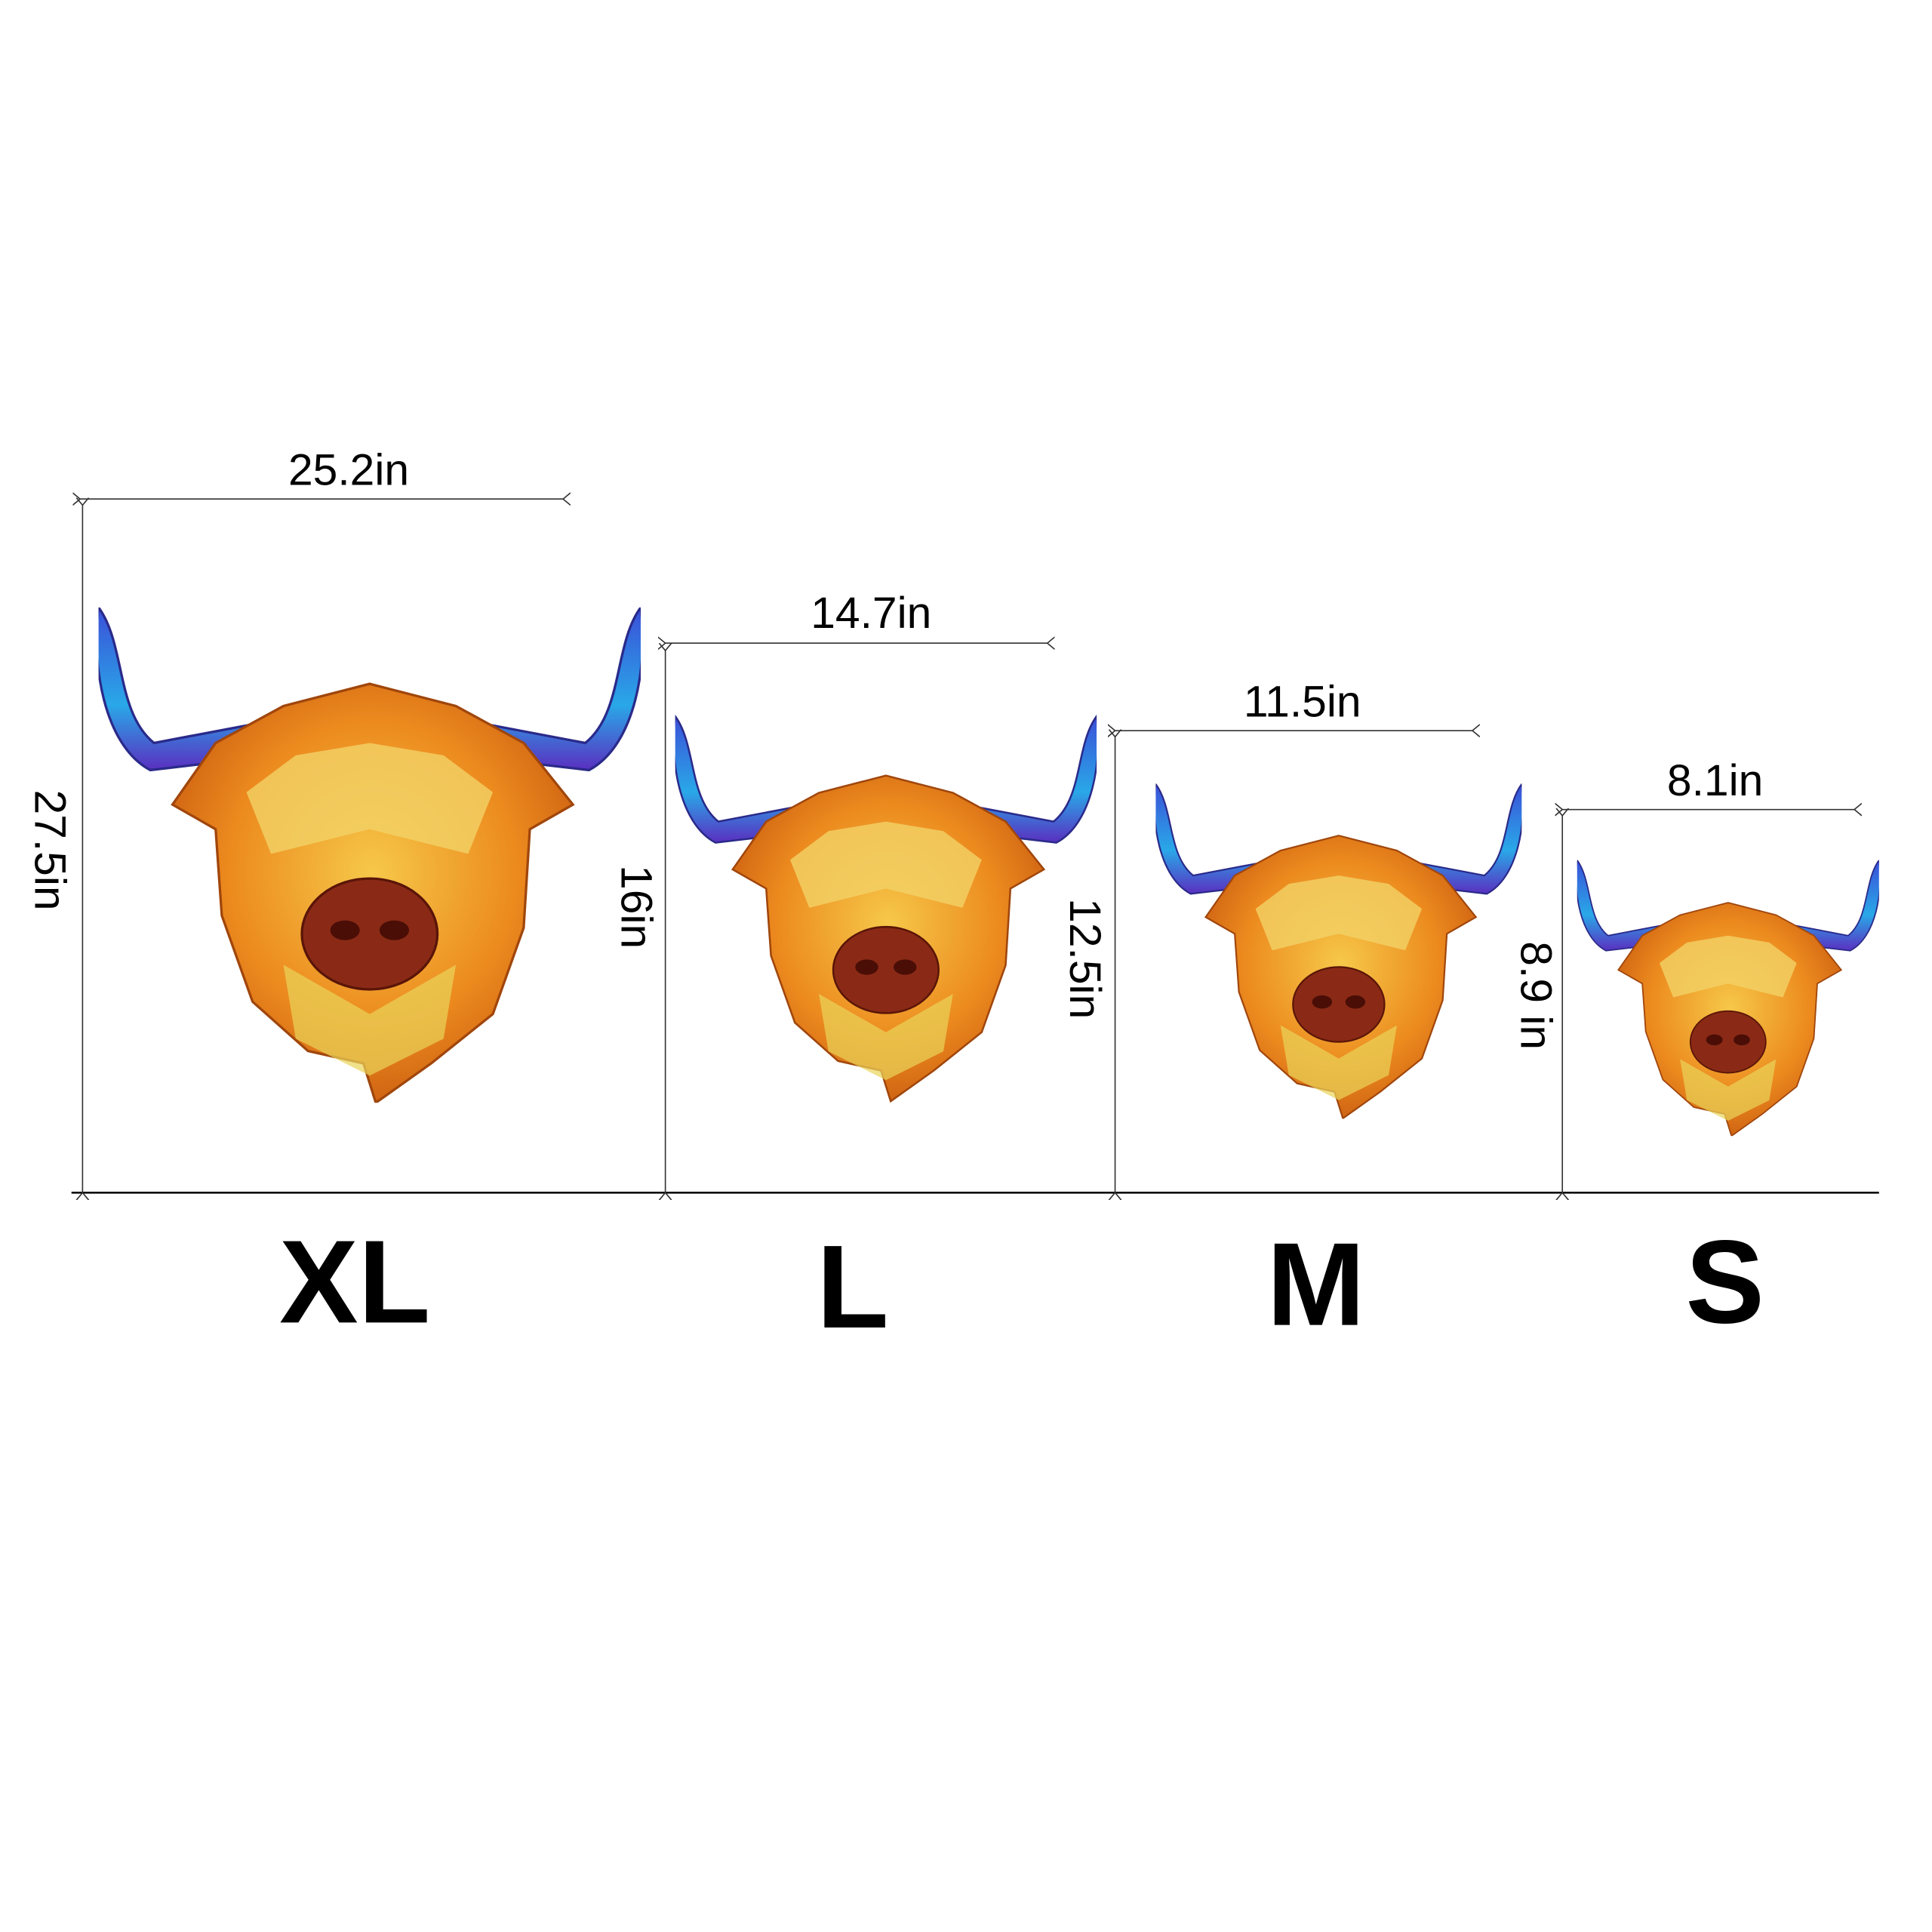 Image resolution: width=1932 pixels, height=1932 pixels. I want to click on width-label: 8.1in, so click(1715, 780).